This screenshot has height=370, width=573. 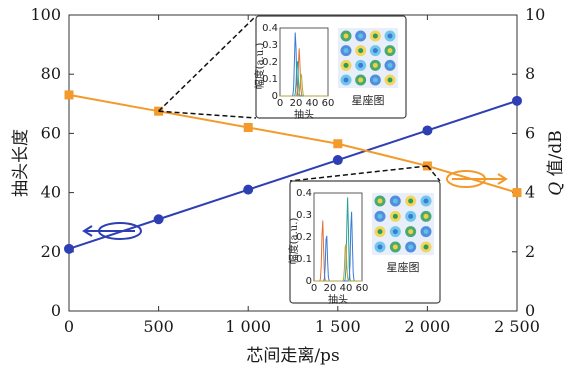 What do you see at coordinates (69, 326) in the screenshot?
I see `x-tick-label: 0` at bounding box center [69, 326].